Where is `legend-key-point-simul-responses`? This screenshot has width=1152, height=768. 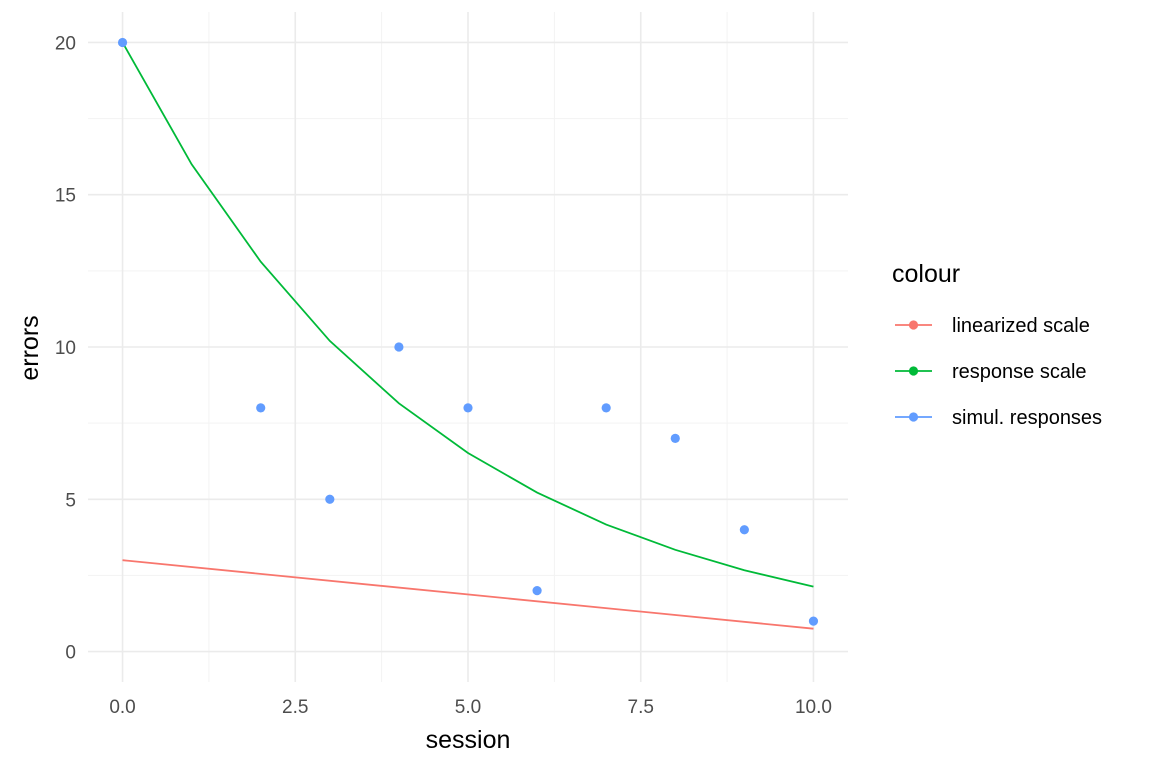 legend-key-point-simul-responses is located at coordinates (913, 417).